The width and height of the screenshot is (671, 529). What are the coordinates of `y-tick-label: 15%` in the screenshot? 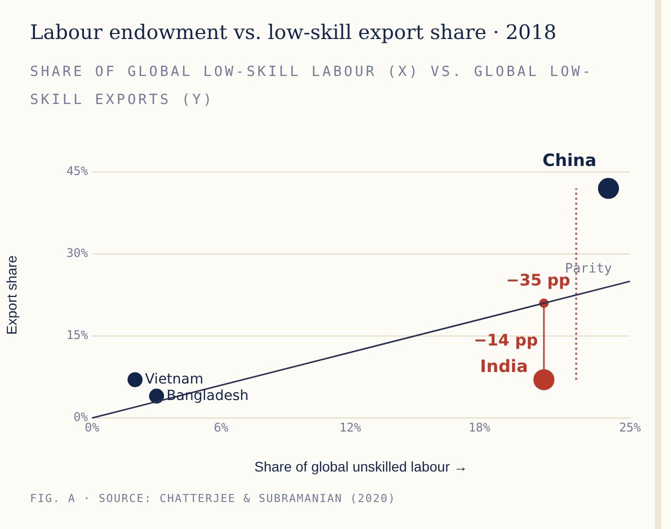 It's located at (77, 335).